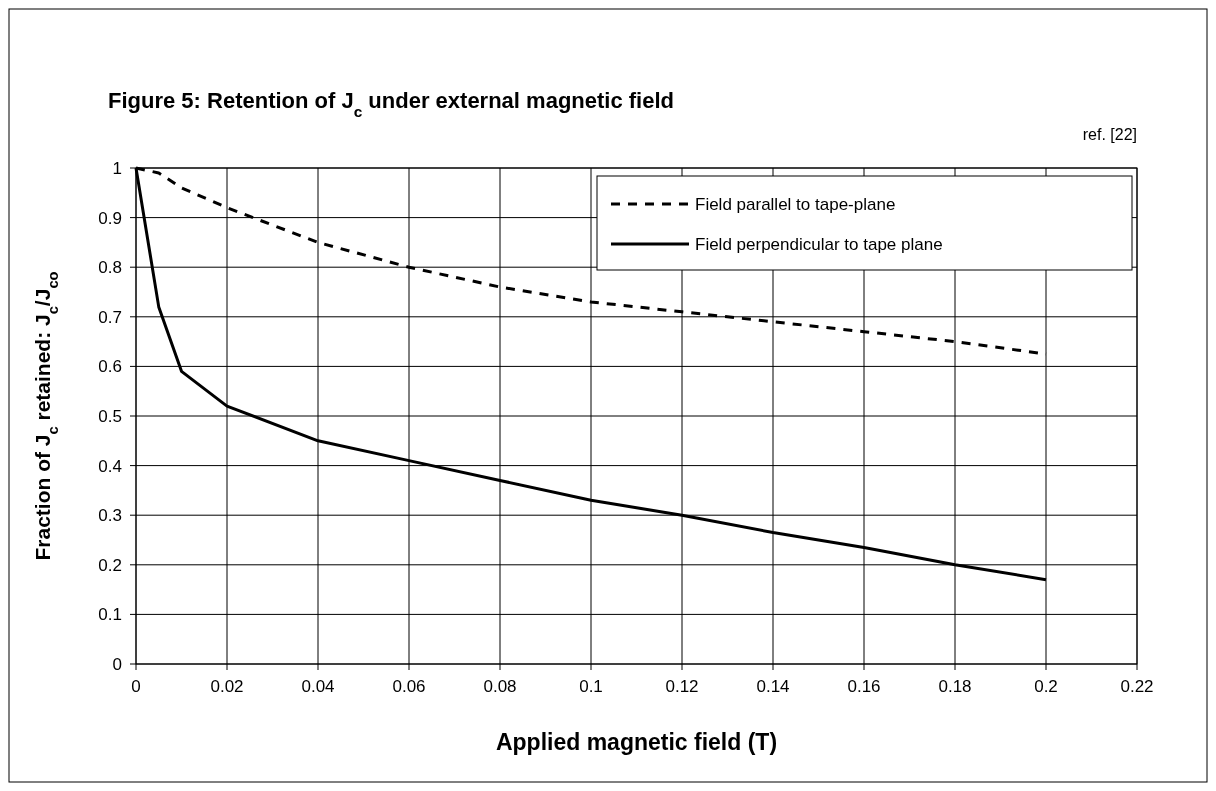  Describe the element at coordinates (110, 317) in the screenshot. I see `y-tick-label: 0.7` at that location.